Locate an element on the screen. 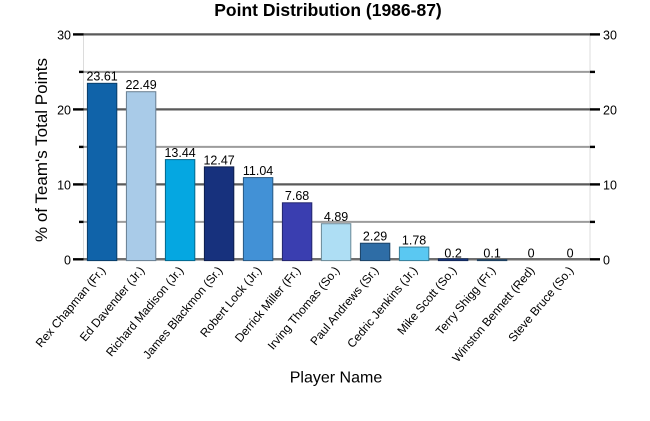  svg-text: 11.04 is located at coordinates (258, 171).